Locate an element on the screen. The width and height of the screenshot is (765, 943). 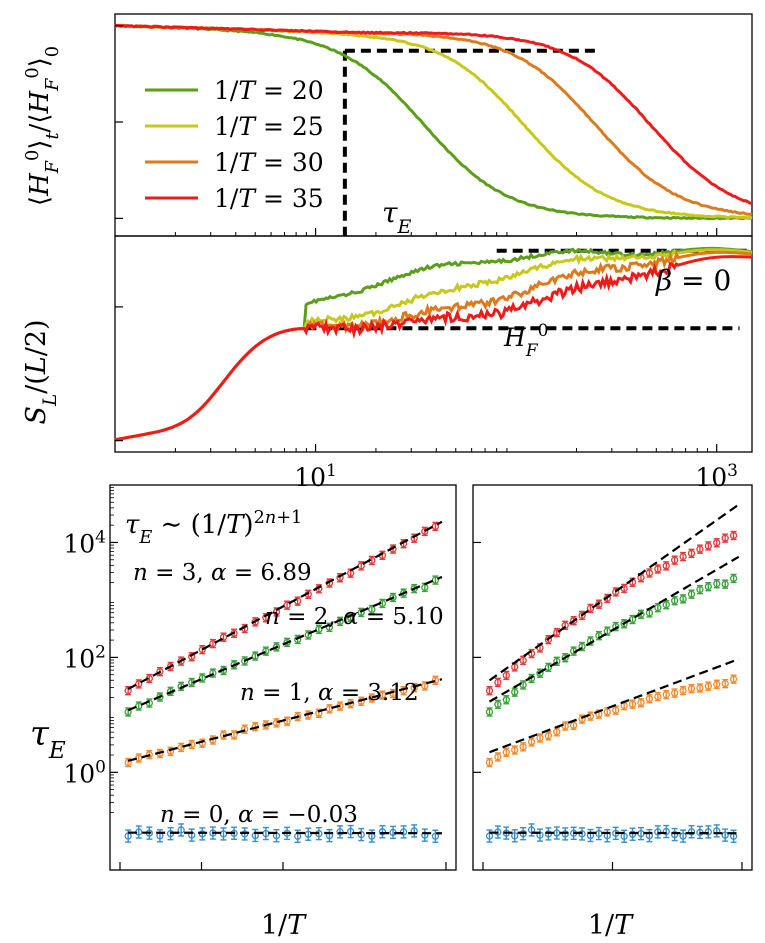
series-label-n3: n = 3, α = 6.89 is located at coordinates (222, 573).